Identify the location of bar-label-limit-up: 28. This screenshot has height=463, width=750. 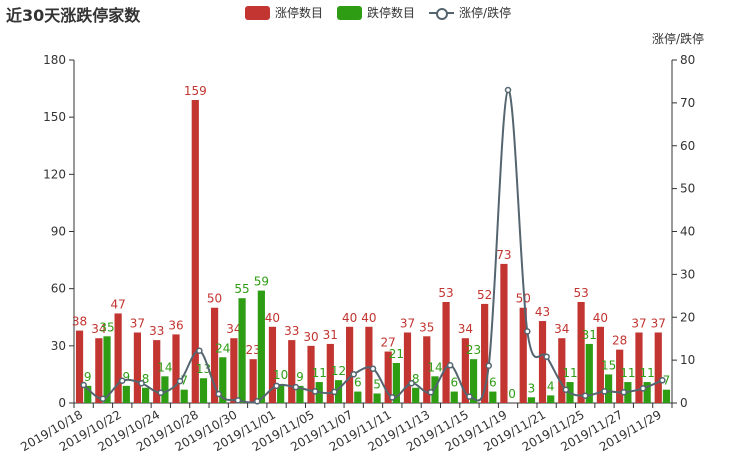
(619, 341).